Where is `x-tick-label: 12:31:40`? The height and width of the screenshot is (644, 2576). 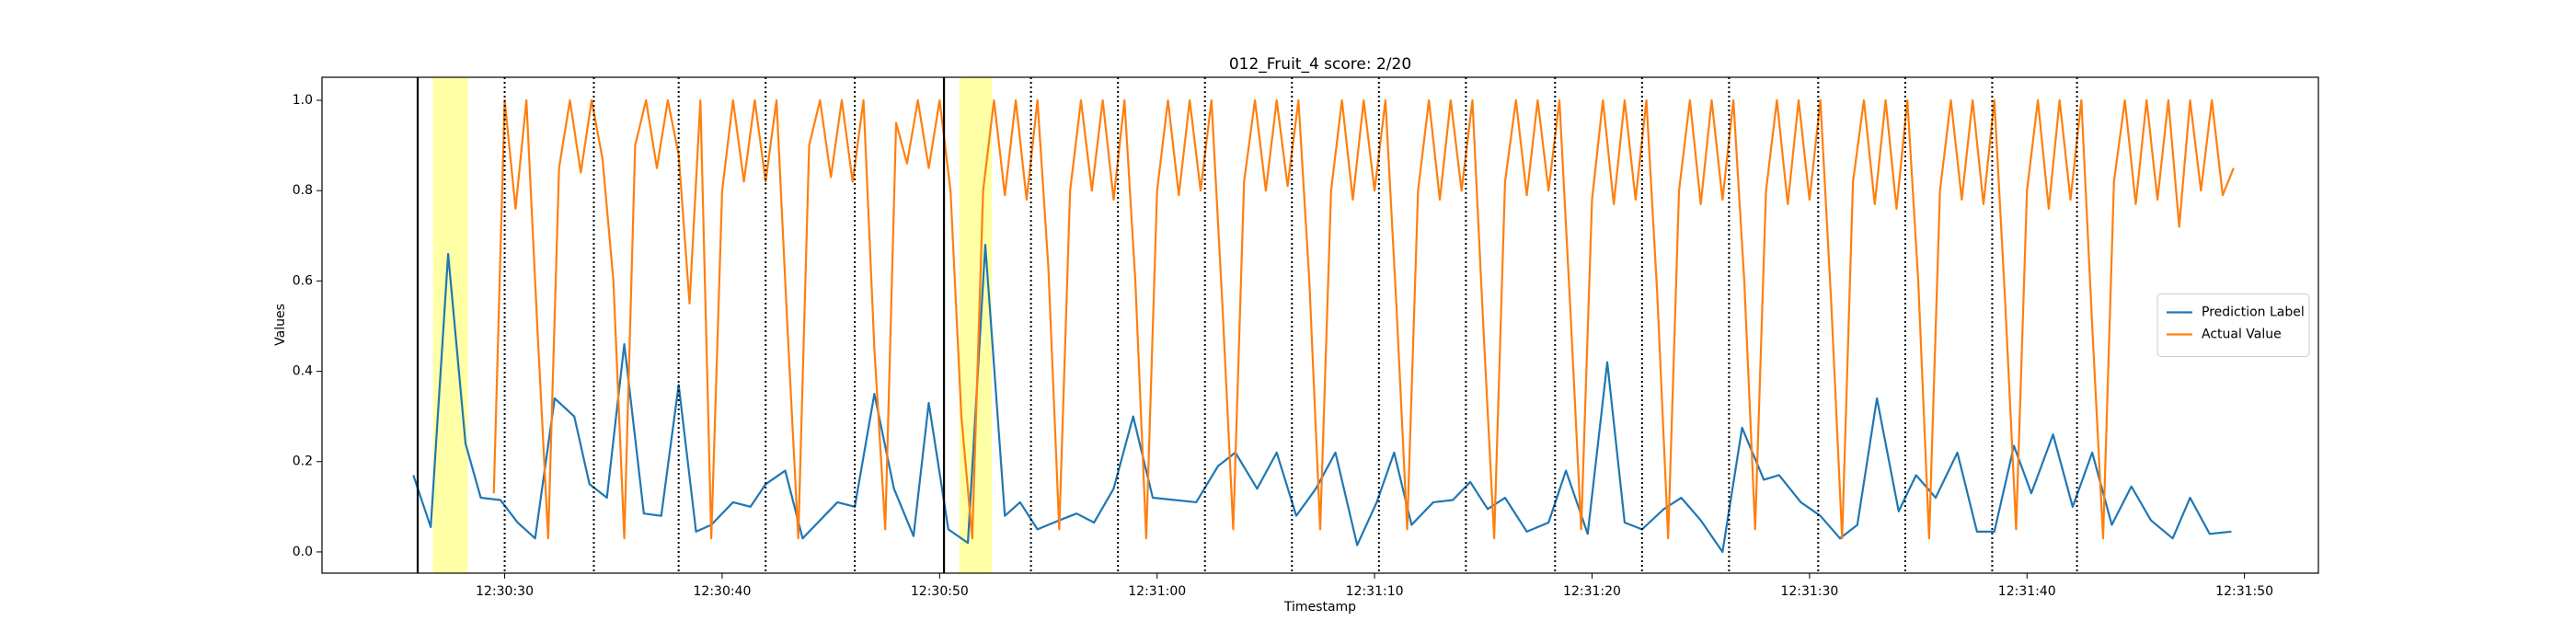 x-tick-label: 12:31:40 is located at coordinates (2027, 591).